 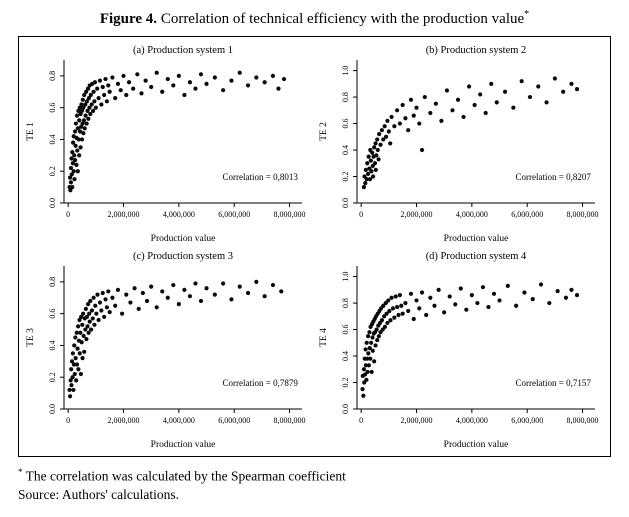 I want to click on y-axis-title: TE 2, so click(x=324, y=131).